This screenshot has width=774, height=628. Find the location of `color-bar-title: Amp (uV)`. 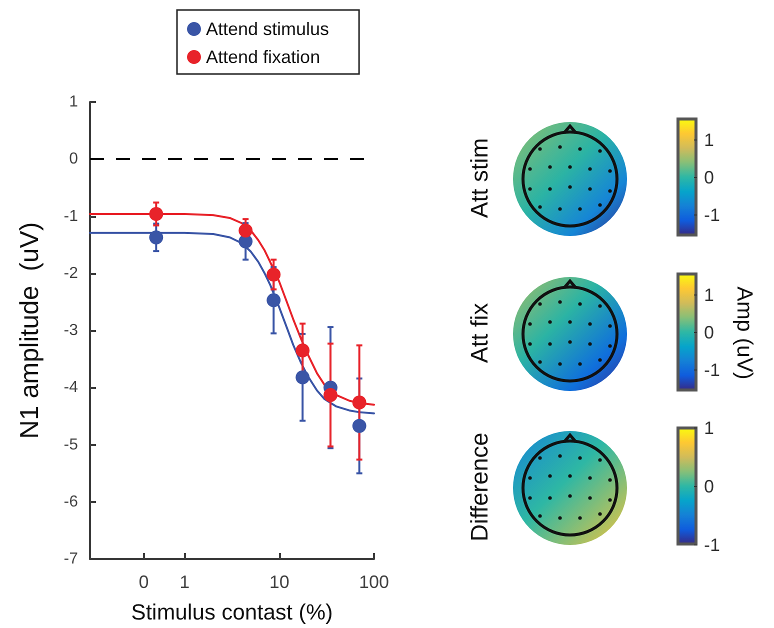

color-bar-title: Amp (uV) is located at coordinates (745, 333).